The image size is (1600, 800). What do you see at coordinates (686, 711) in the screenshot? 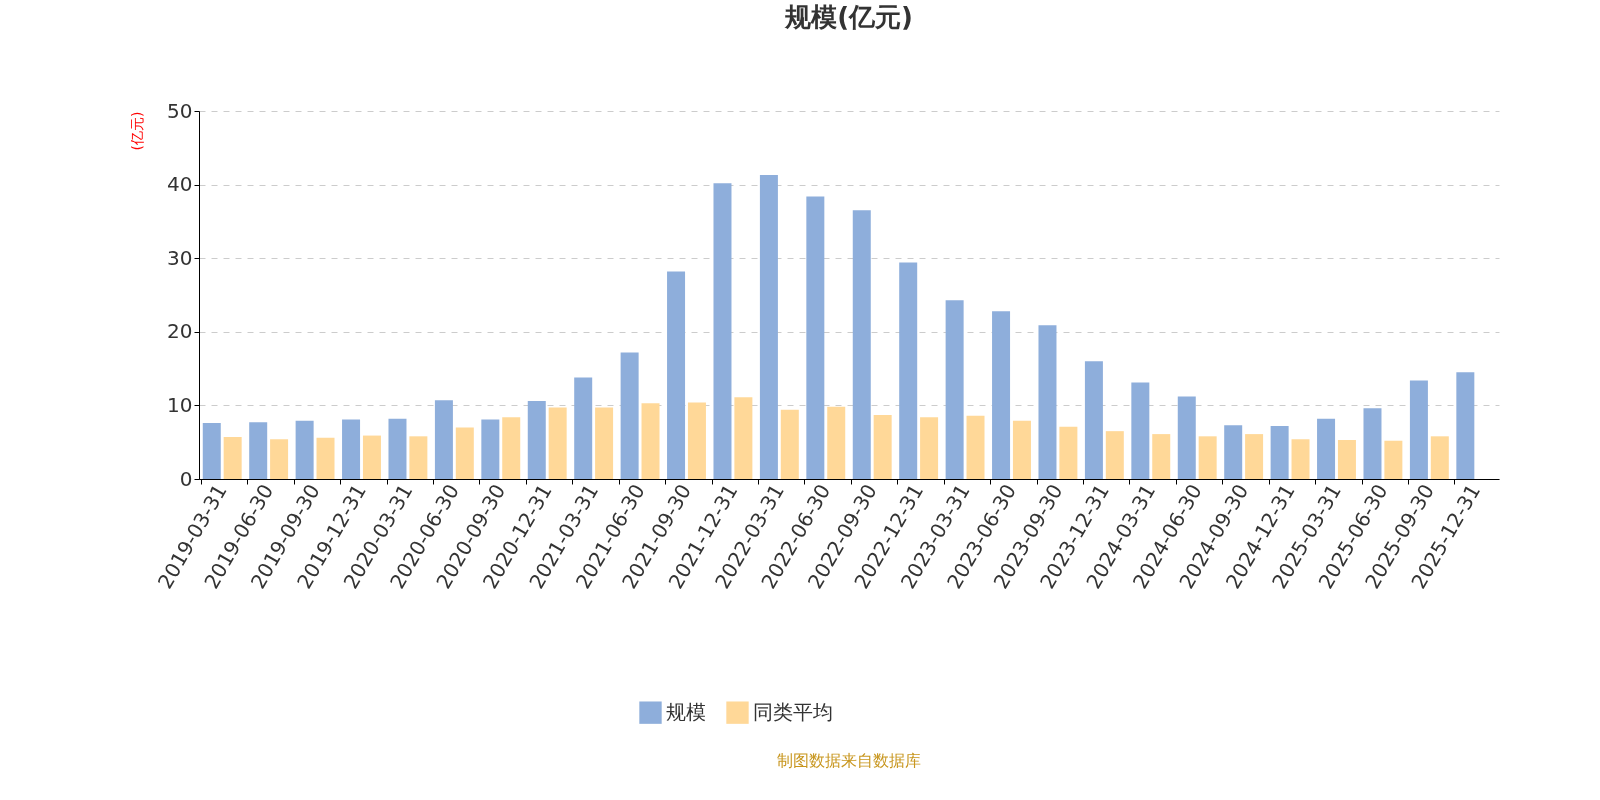
I see `legend-label: 规模` at bounding box center [686, 711].